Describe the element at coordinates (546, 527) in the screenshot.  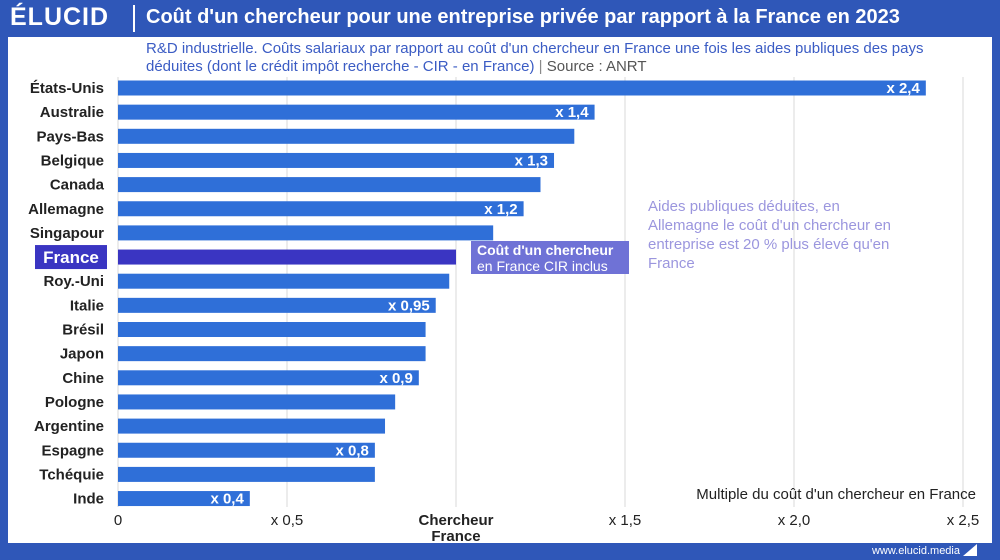
I see `x-axis-ticks: 0 x 0,5 Chercheur France x 1,5 x 2,0 x 2,5` at that location.